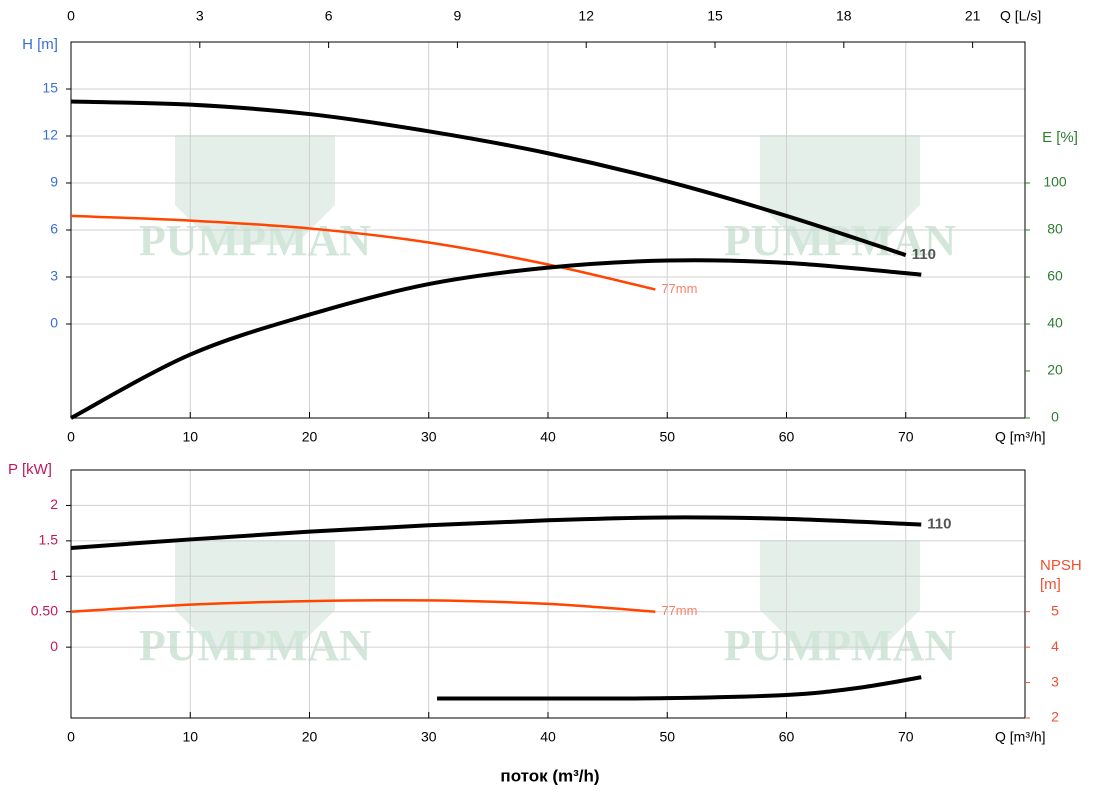 This screenshot has width=1100, height=800. What do you see at coordinates (715, 16) in the screenshot?
I see `x2-tick-label: 15` at bounding box center [715, 16].